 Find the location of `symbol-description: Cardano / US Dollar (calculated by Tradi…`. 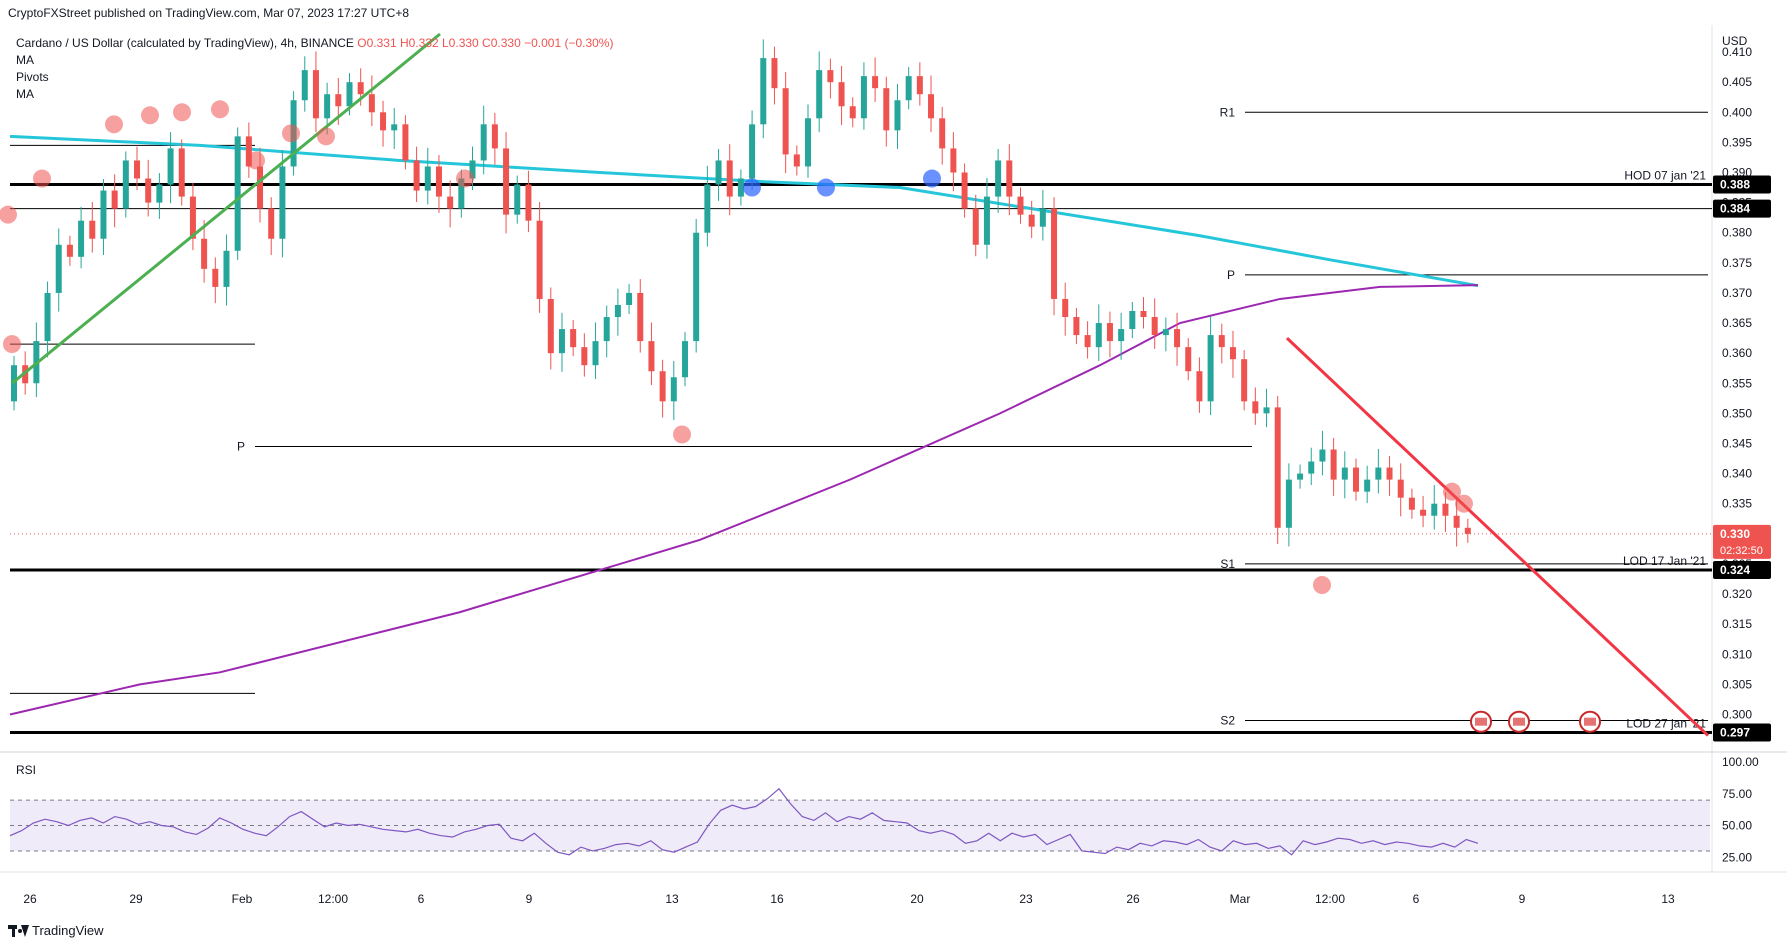

symbol-description: Cardano / US Dollar (calculated by Tradi… is located at coordinates (185, 43).